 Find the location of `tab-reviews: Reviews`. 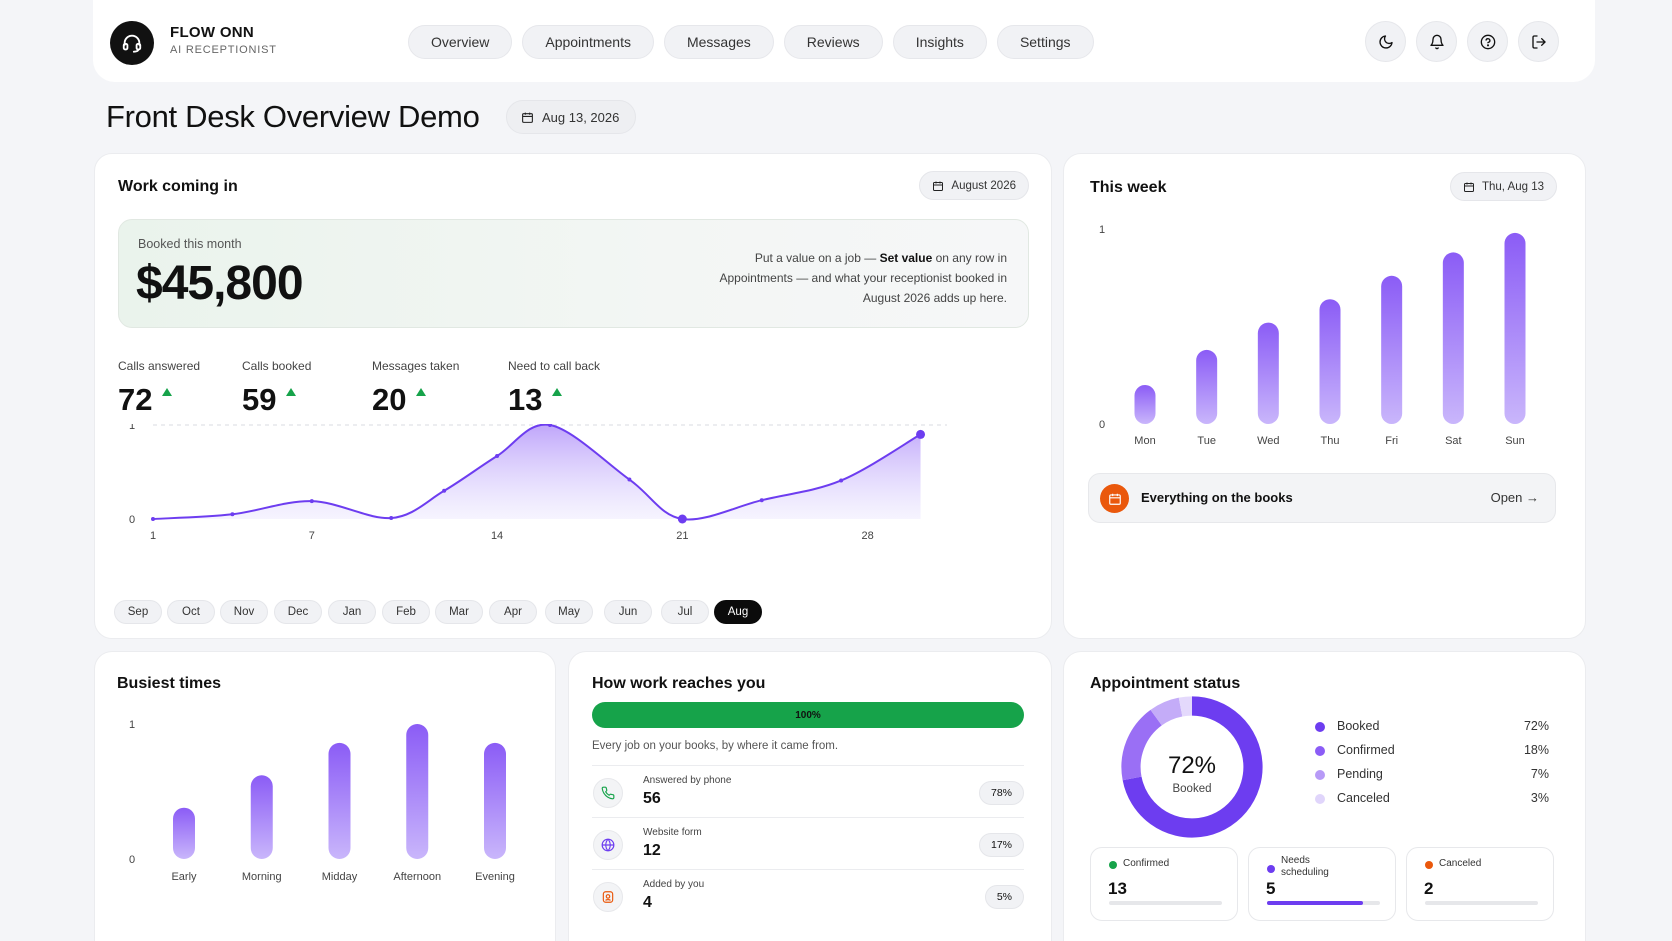

tab-reviews: Reviews is located at coordinates (833, 42).